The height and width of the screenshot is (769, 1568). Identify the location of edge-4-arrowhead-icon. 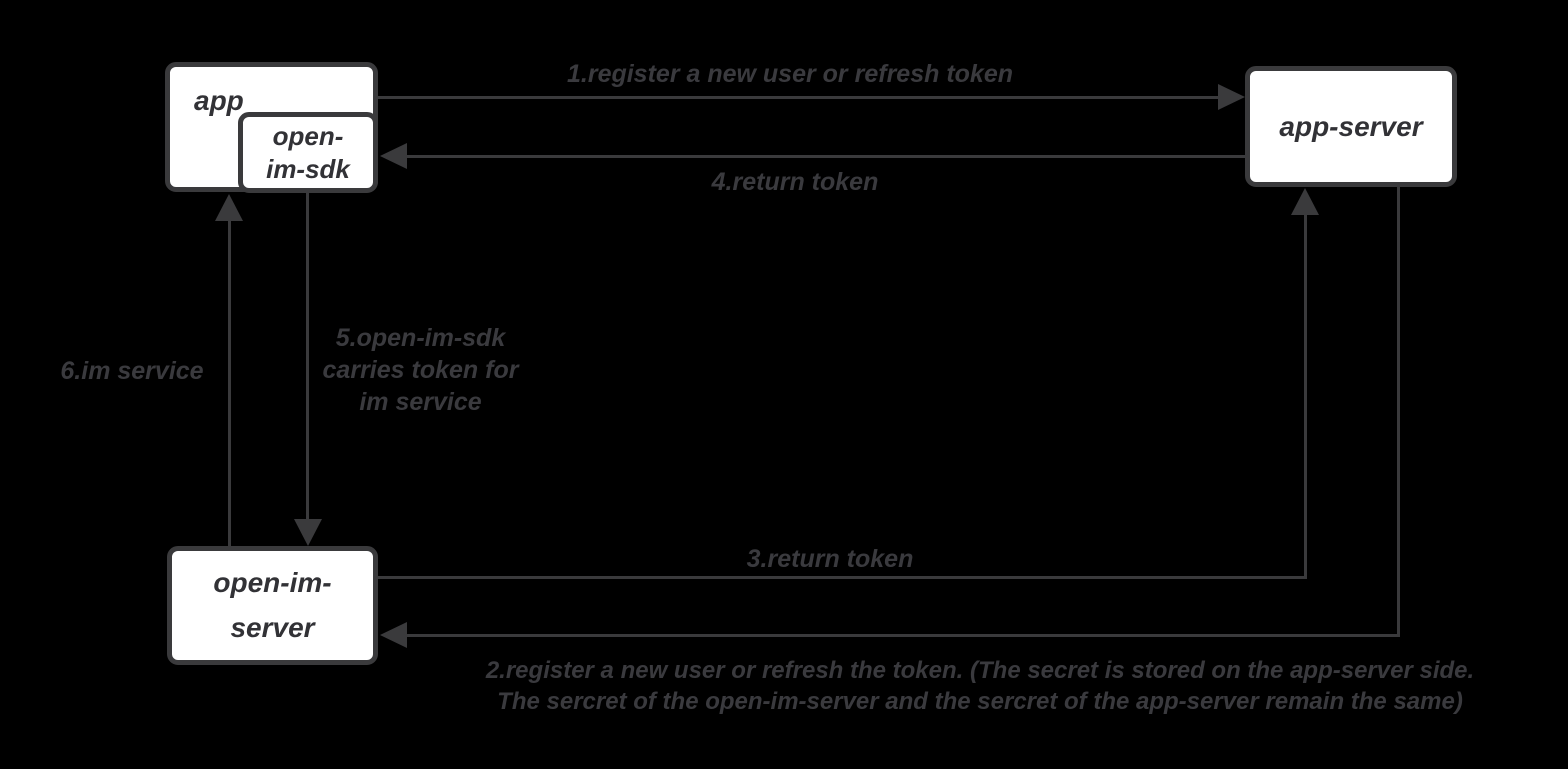
(393, 156).